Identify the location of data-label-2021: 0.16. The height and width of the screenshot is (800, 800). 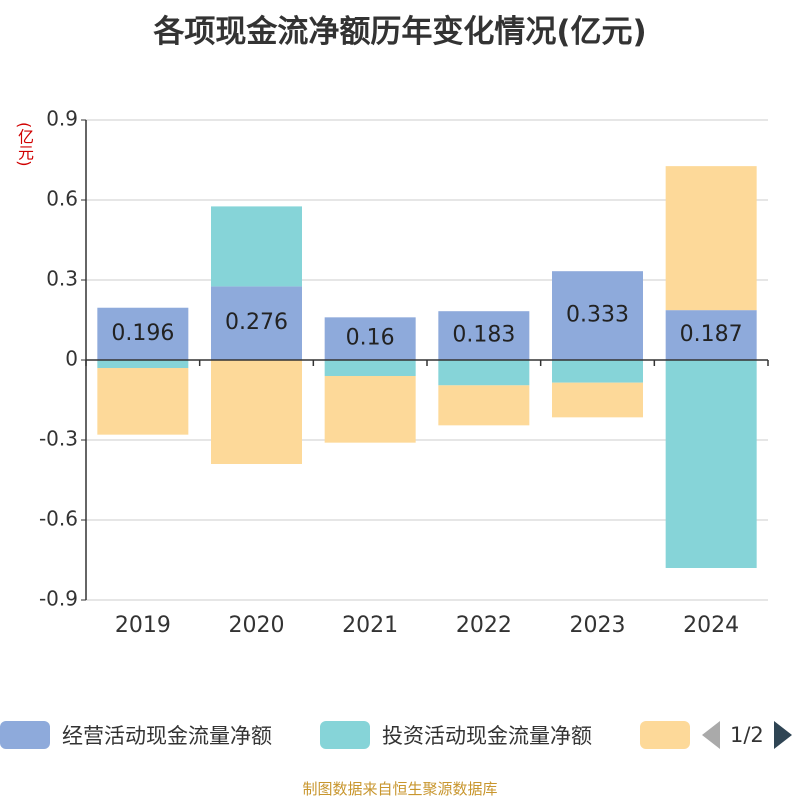
(370, 338).